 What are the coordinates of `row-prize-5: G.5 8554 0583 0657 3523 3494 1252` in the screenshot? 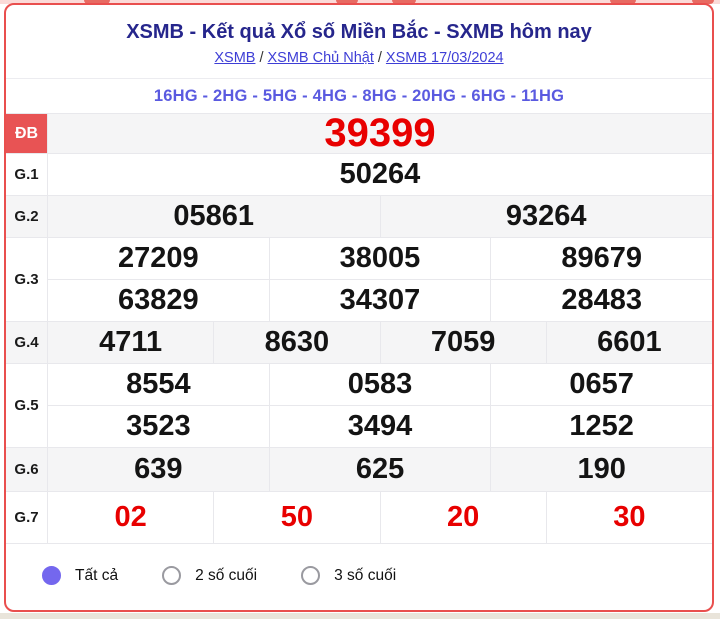 It's located at (359, 405).